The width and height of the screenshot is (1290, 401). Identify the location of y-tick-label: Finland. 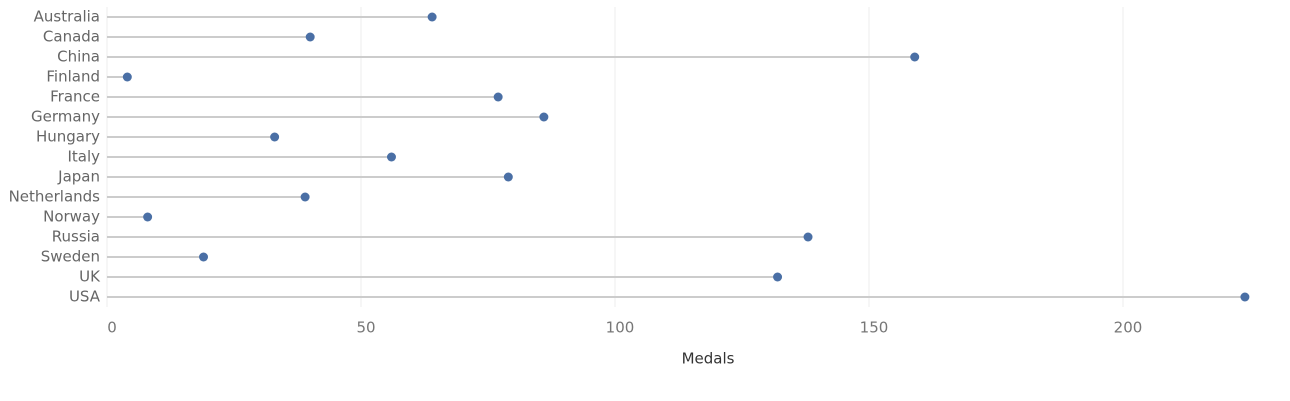
(73, 77).